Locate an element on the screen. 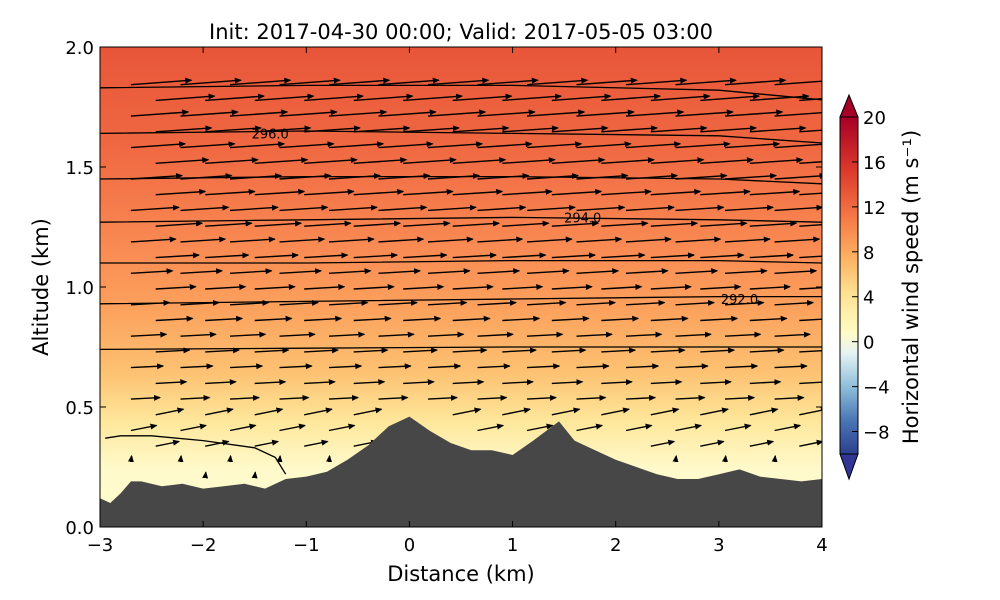  x-tick-label: 4 is located at coordinates (821, 545).